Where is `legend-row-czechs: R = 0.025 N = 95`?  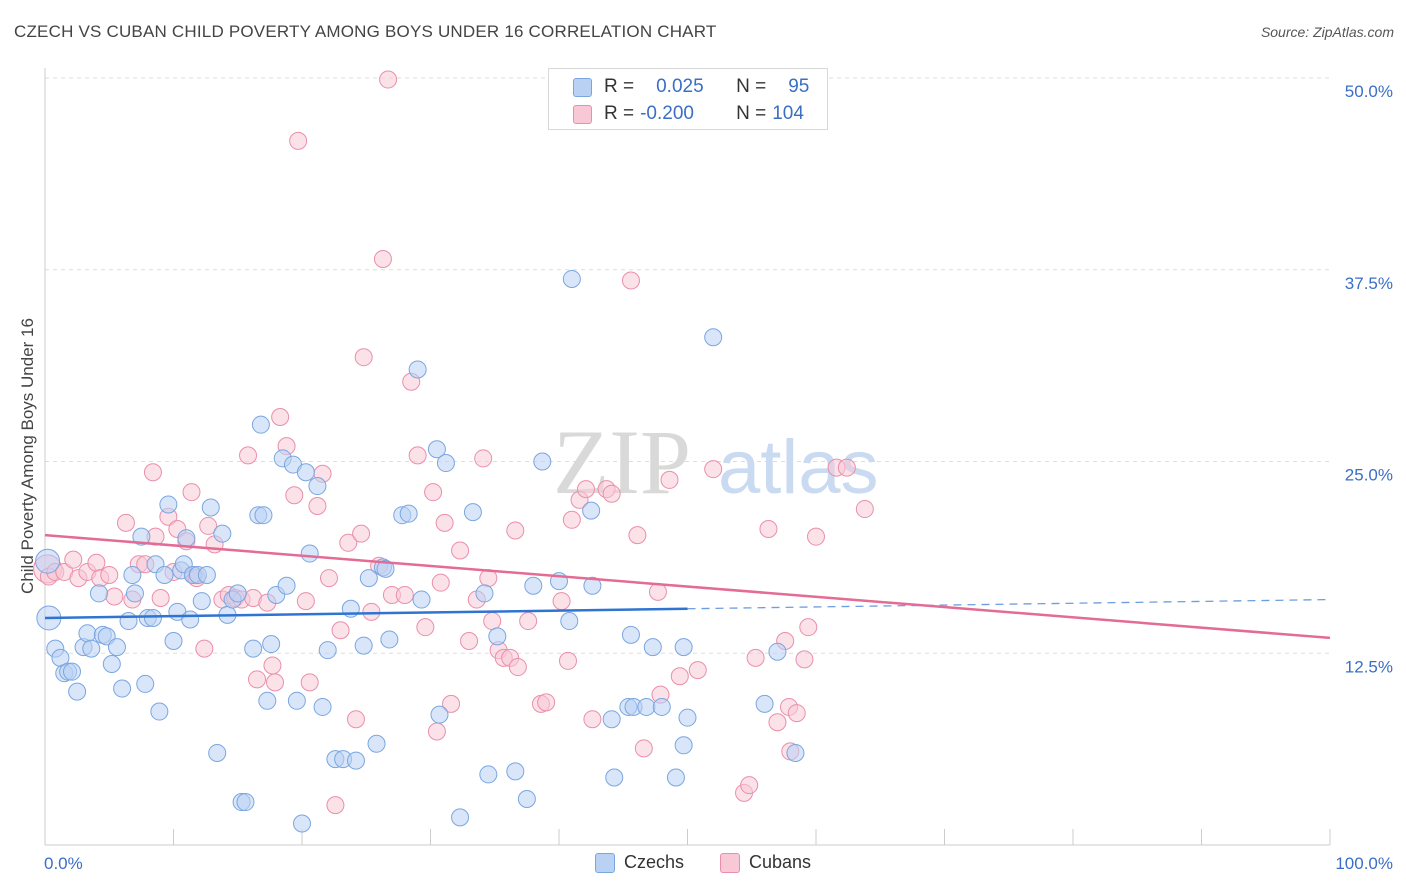
legend-row-czechs: R = 0.025 N = 95 is located at coordinates (691, 87).